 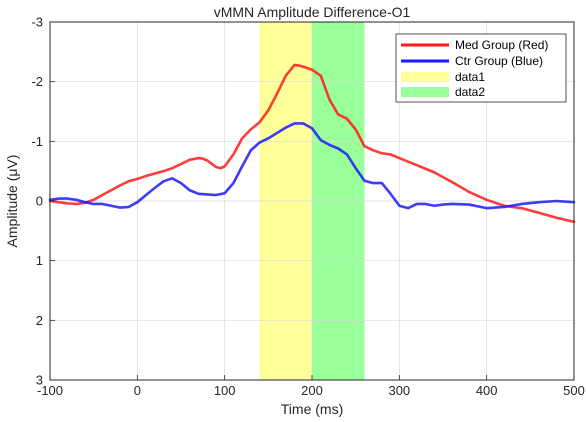 What do you see at coordinates (37, 141) in the screenshot?
I see `y-tick-label: -1` at bounding box center [37, 141].